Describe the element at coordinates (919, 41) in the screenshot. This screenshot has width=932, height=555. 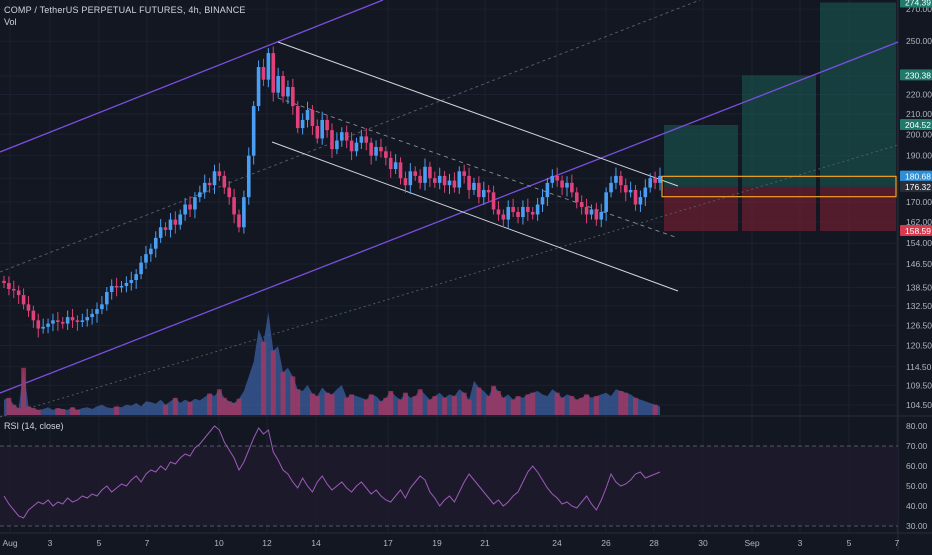
I see `price-tick-label: 250.00` at that location.